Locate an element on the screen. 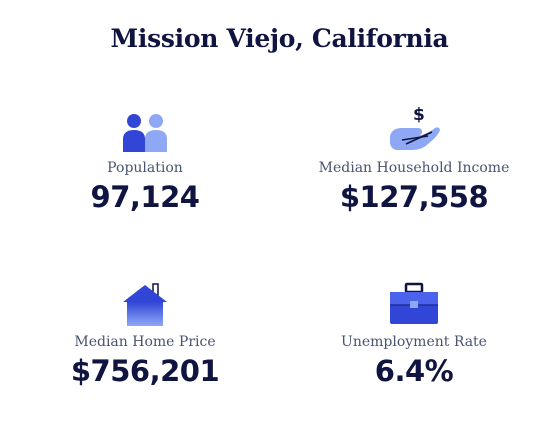 This screenshot has height=441, width=559. median-home-price-value: $756,201 is located at coordinates (145, 371).